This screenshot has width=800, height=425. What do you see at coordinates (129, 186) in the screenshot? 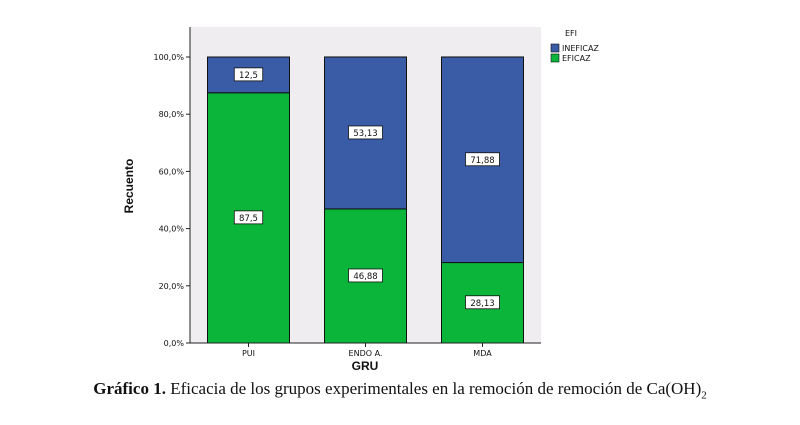
I see `y-axis-title: Recuento` at bounding box center [129, 186].